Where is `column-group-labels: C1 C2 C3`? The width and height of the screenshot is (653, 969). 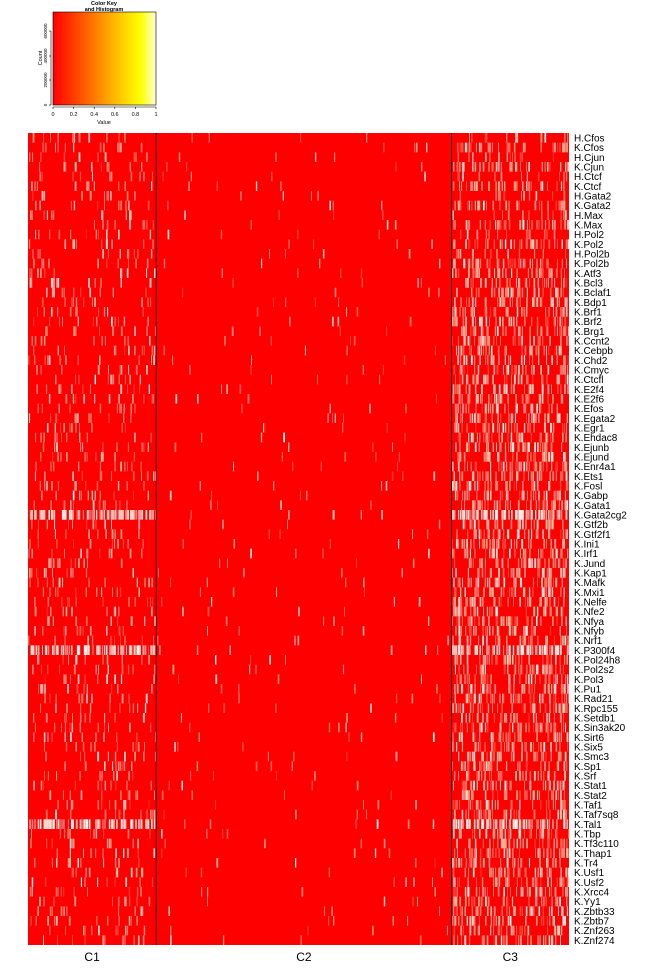 column-group-labels: C1 C2 C3 is located at coordinates (301, 957).